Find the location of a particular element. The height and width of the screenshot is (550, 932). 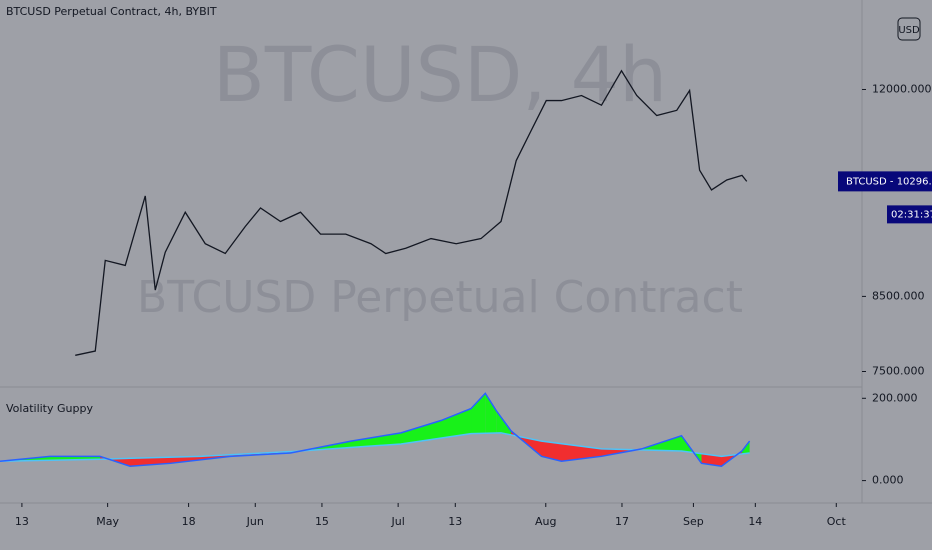

y-tick-label: 8500.000 is located at coordinates (898, 295).